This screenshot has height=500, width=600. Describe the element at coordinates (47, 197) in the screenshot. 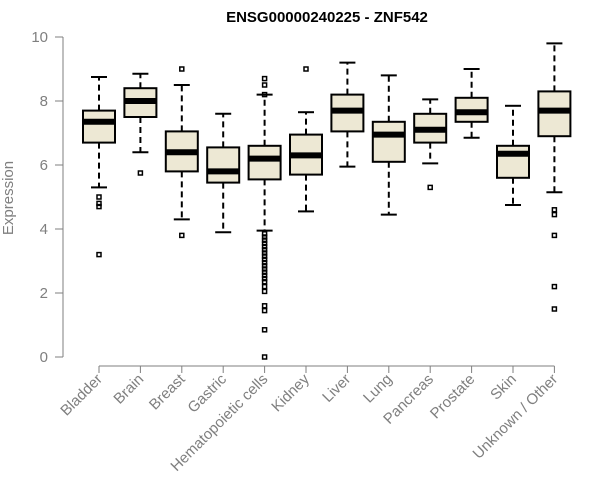

I see `y-axis: 0 2 4 6 8 10` at that location.